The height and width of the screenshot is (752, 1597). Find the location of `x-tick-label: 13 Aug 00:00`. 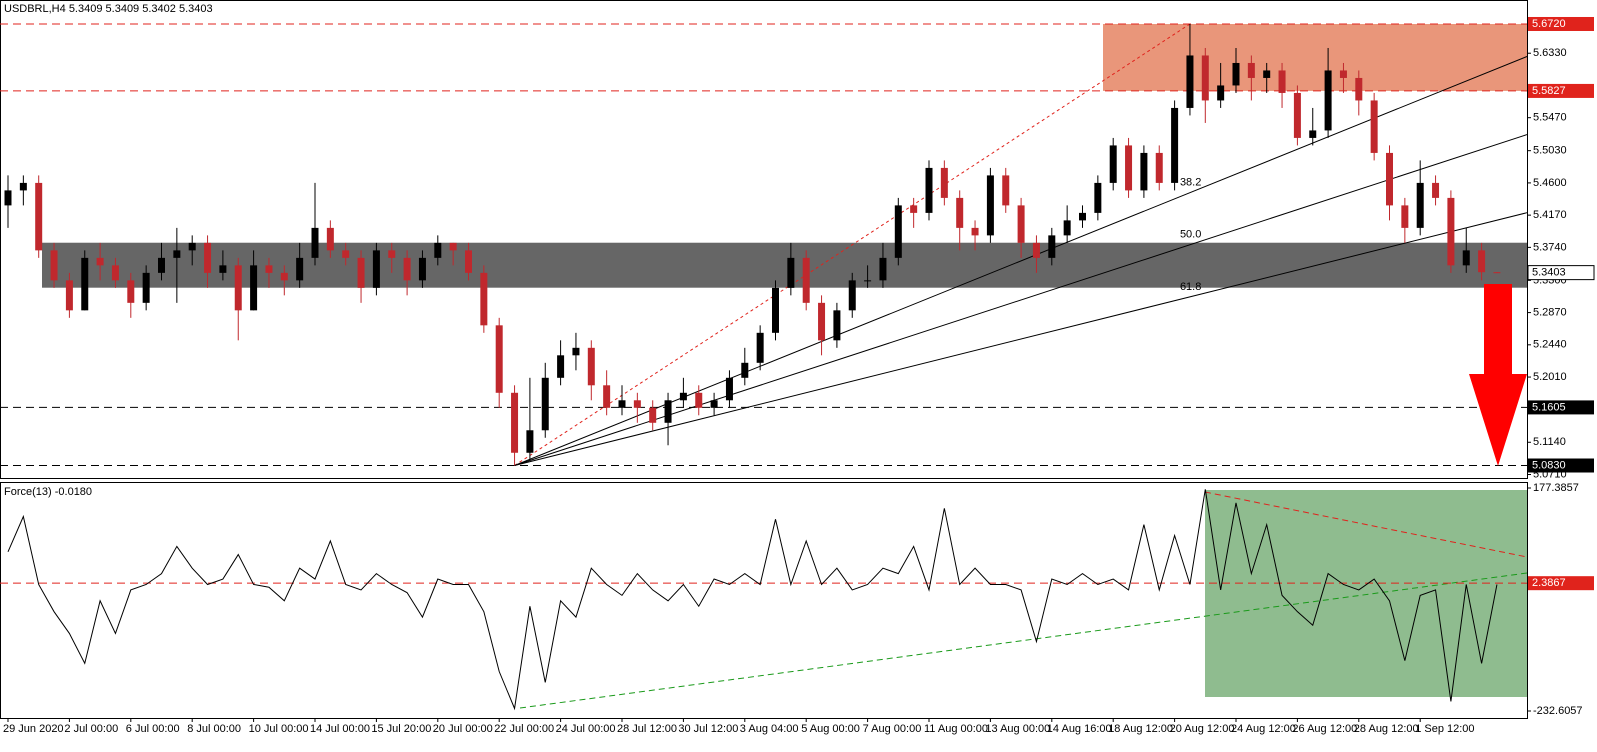

x-tick-label: 13 Aug 00:00 is located at coordinates (1017, 729).